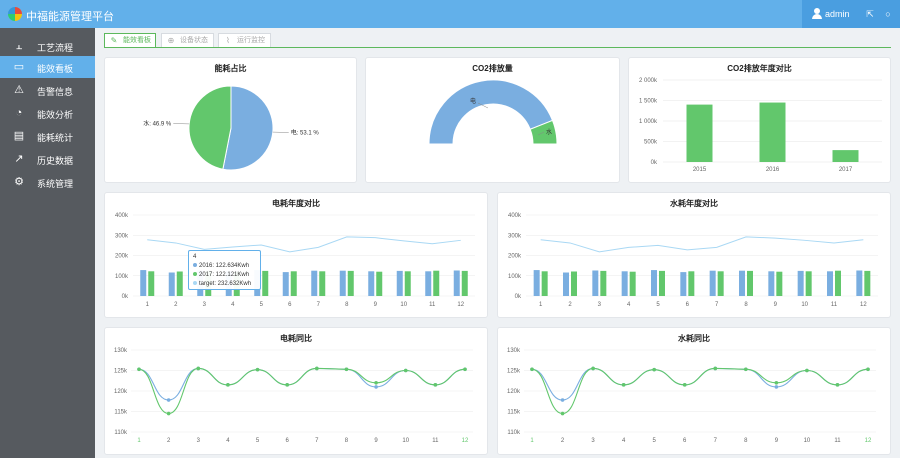 The image size is (900, 458). Describe the element at coordinates (47, 159) in the screenshot. I see `sidebar-item-history: ↗ 历史数据` at that location.